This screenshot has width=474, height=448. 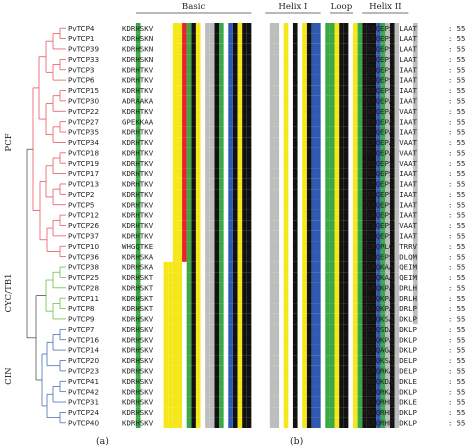 I want to click on gene-label: PvTCP14, so click(x=83, y=350).